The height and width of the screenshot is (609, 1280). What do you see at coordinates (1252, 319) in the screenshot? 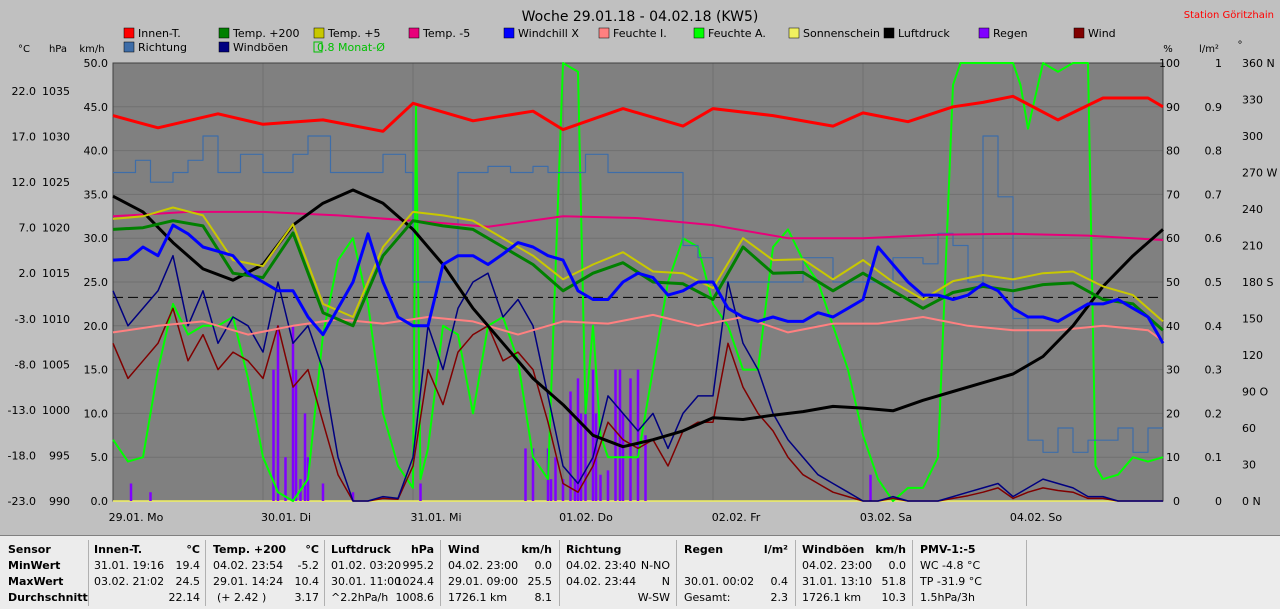
I see `direction-tick-label: 150` at bounding box center [1252, 319].